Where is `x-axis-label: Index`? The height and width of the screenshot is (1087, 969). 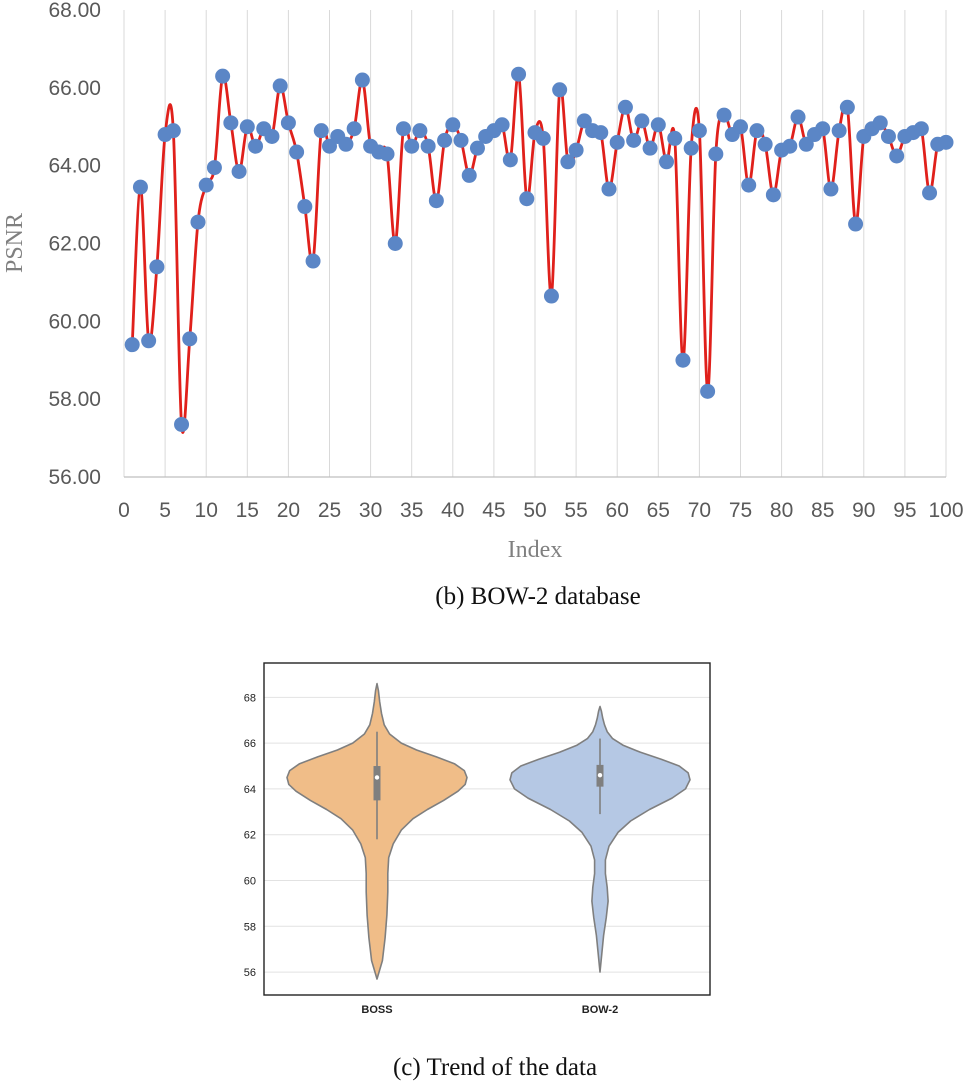 x-axis-label: Index is located at coordinates (535, 550).